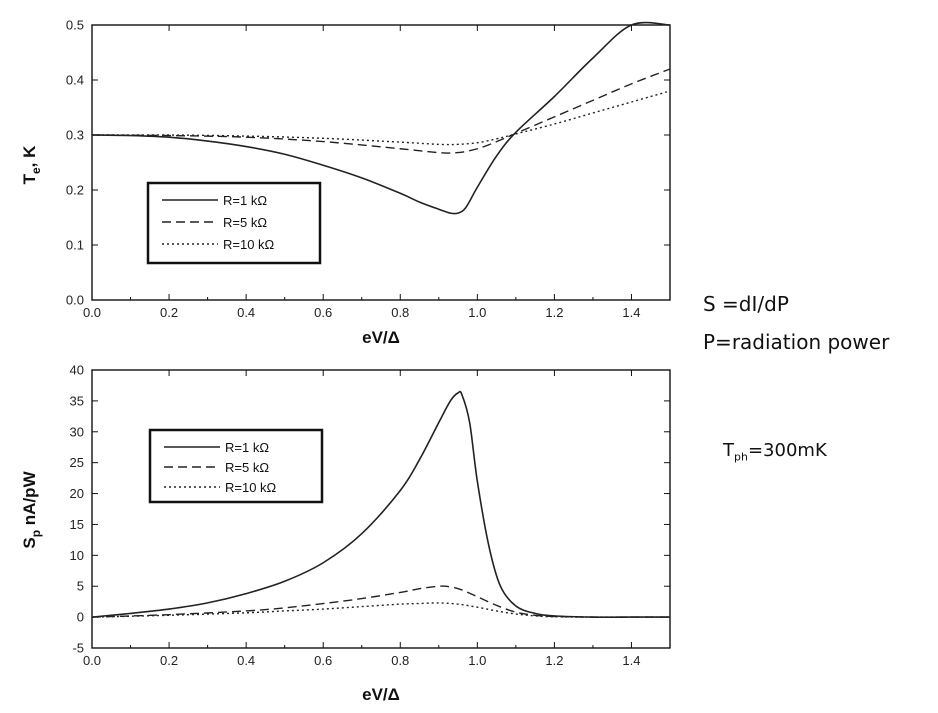 The image size is (938, 713). Describe the element at coordinates (741, 457) in the screenshot. I see `note-tph-subscript: ph` at that location.